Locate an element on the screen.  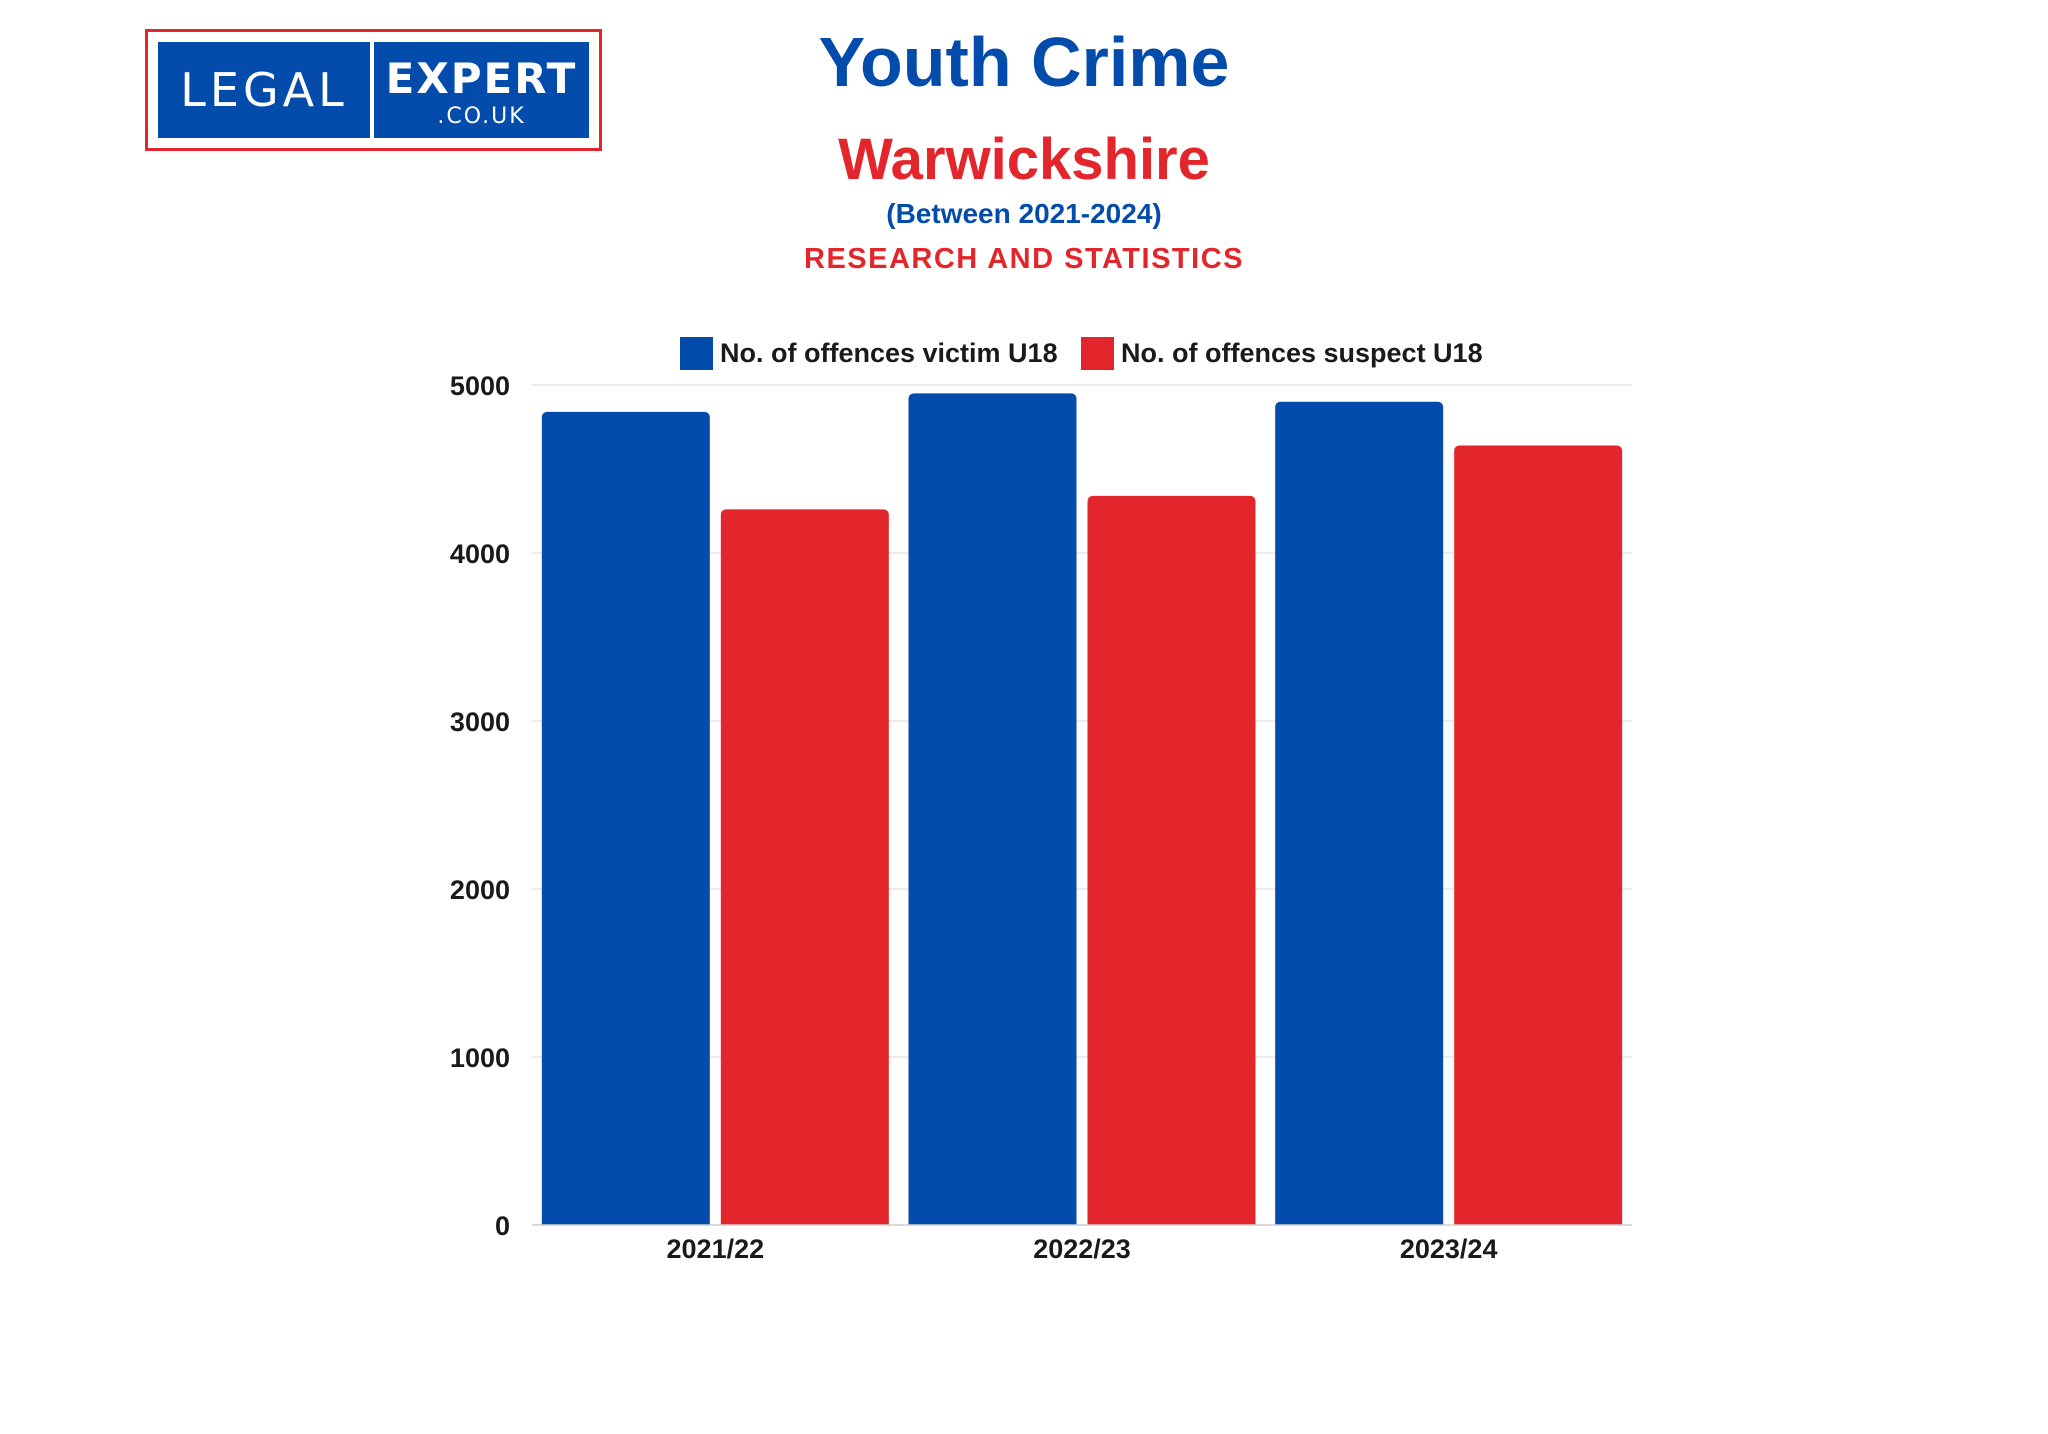
y-tick-label: 0 is located at coordinates (502, 1226).